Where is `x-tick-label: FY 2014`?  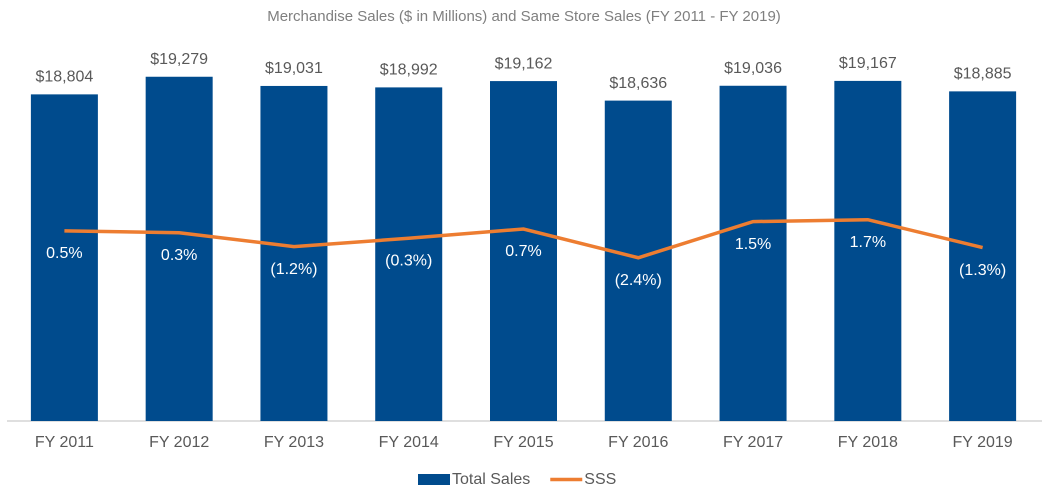 x-tick-label: FY 2014 is located at coordinates (409, 442).